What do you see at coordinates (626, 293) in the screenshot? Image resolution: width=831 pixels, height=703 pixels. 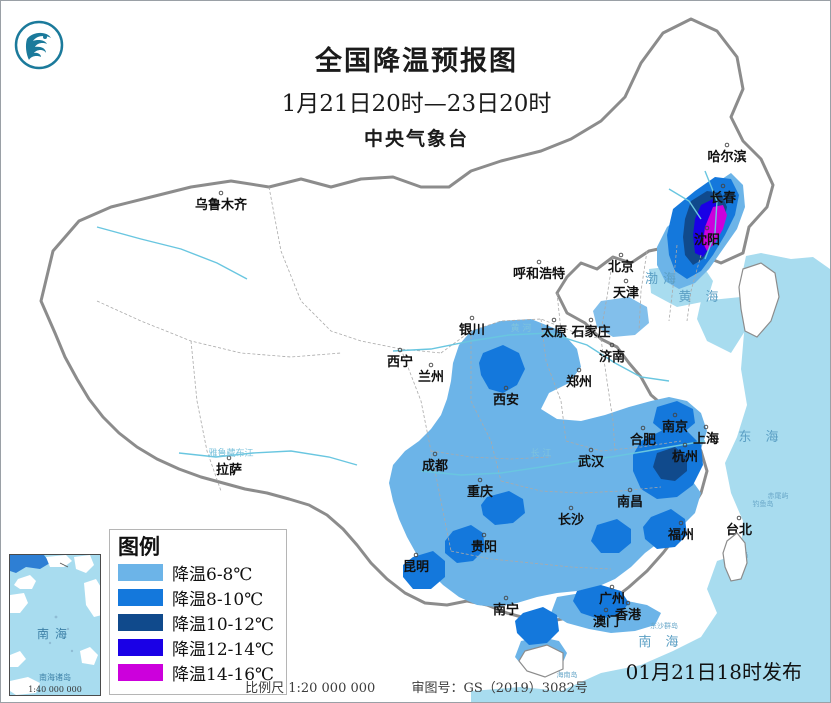 I see `city-label: 天津` at bounding box center [626, 293].